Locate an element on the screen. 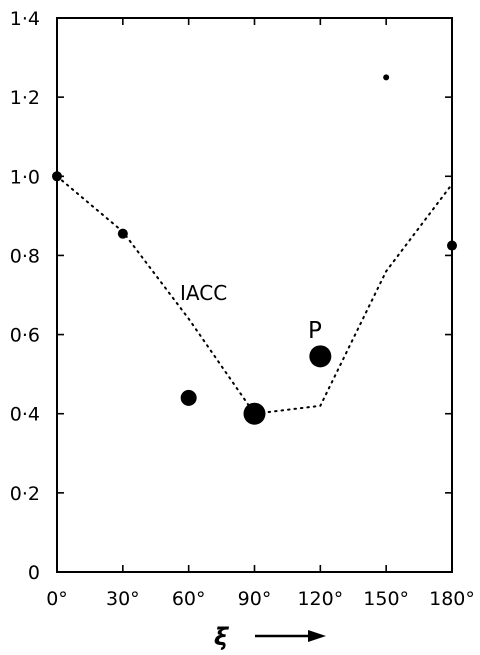 This screenshot has width=480, height=655. iacc-label: IACC is located at coordinates (203, 293).